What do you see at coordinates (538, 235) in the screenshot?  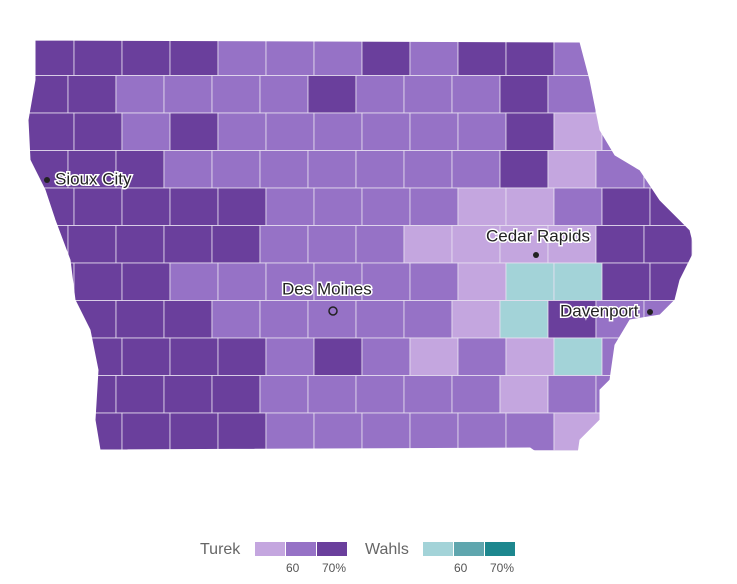 I see `city-label: Cedar Rapids` at bounding box center [538, 235].